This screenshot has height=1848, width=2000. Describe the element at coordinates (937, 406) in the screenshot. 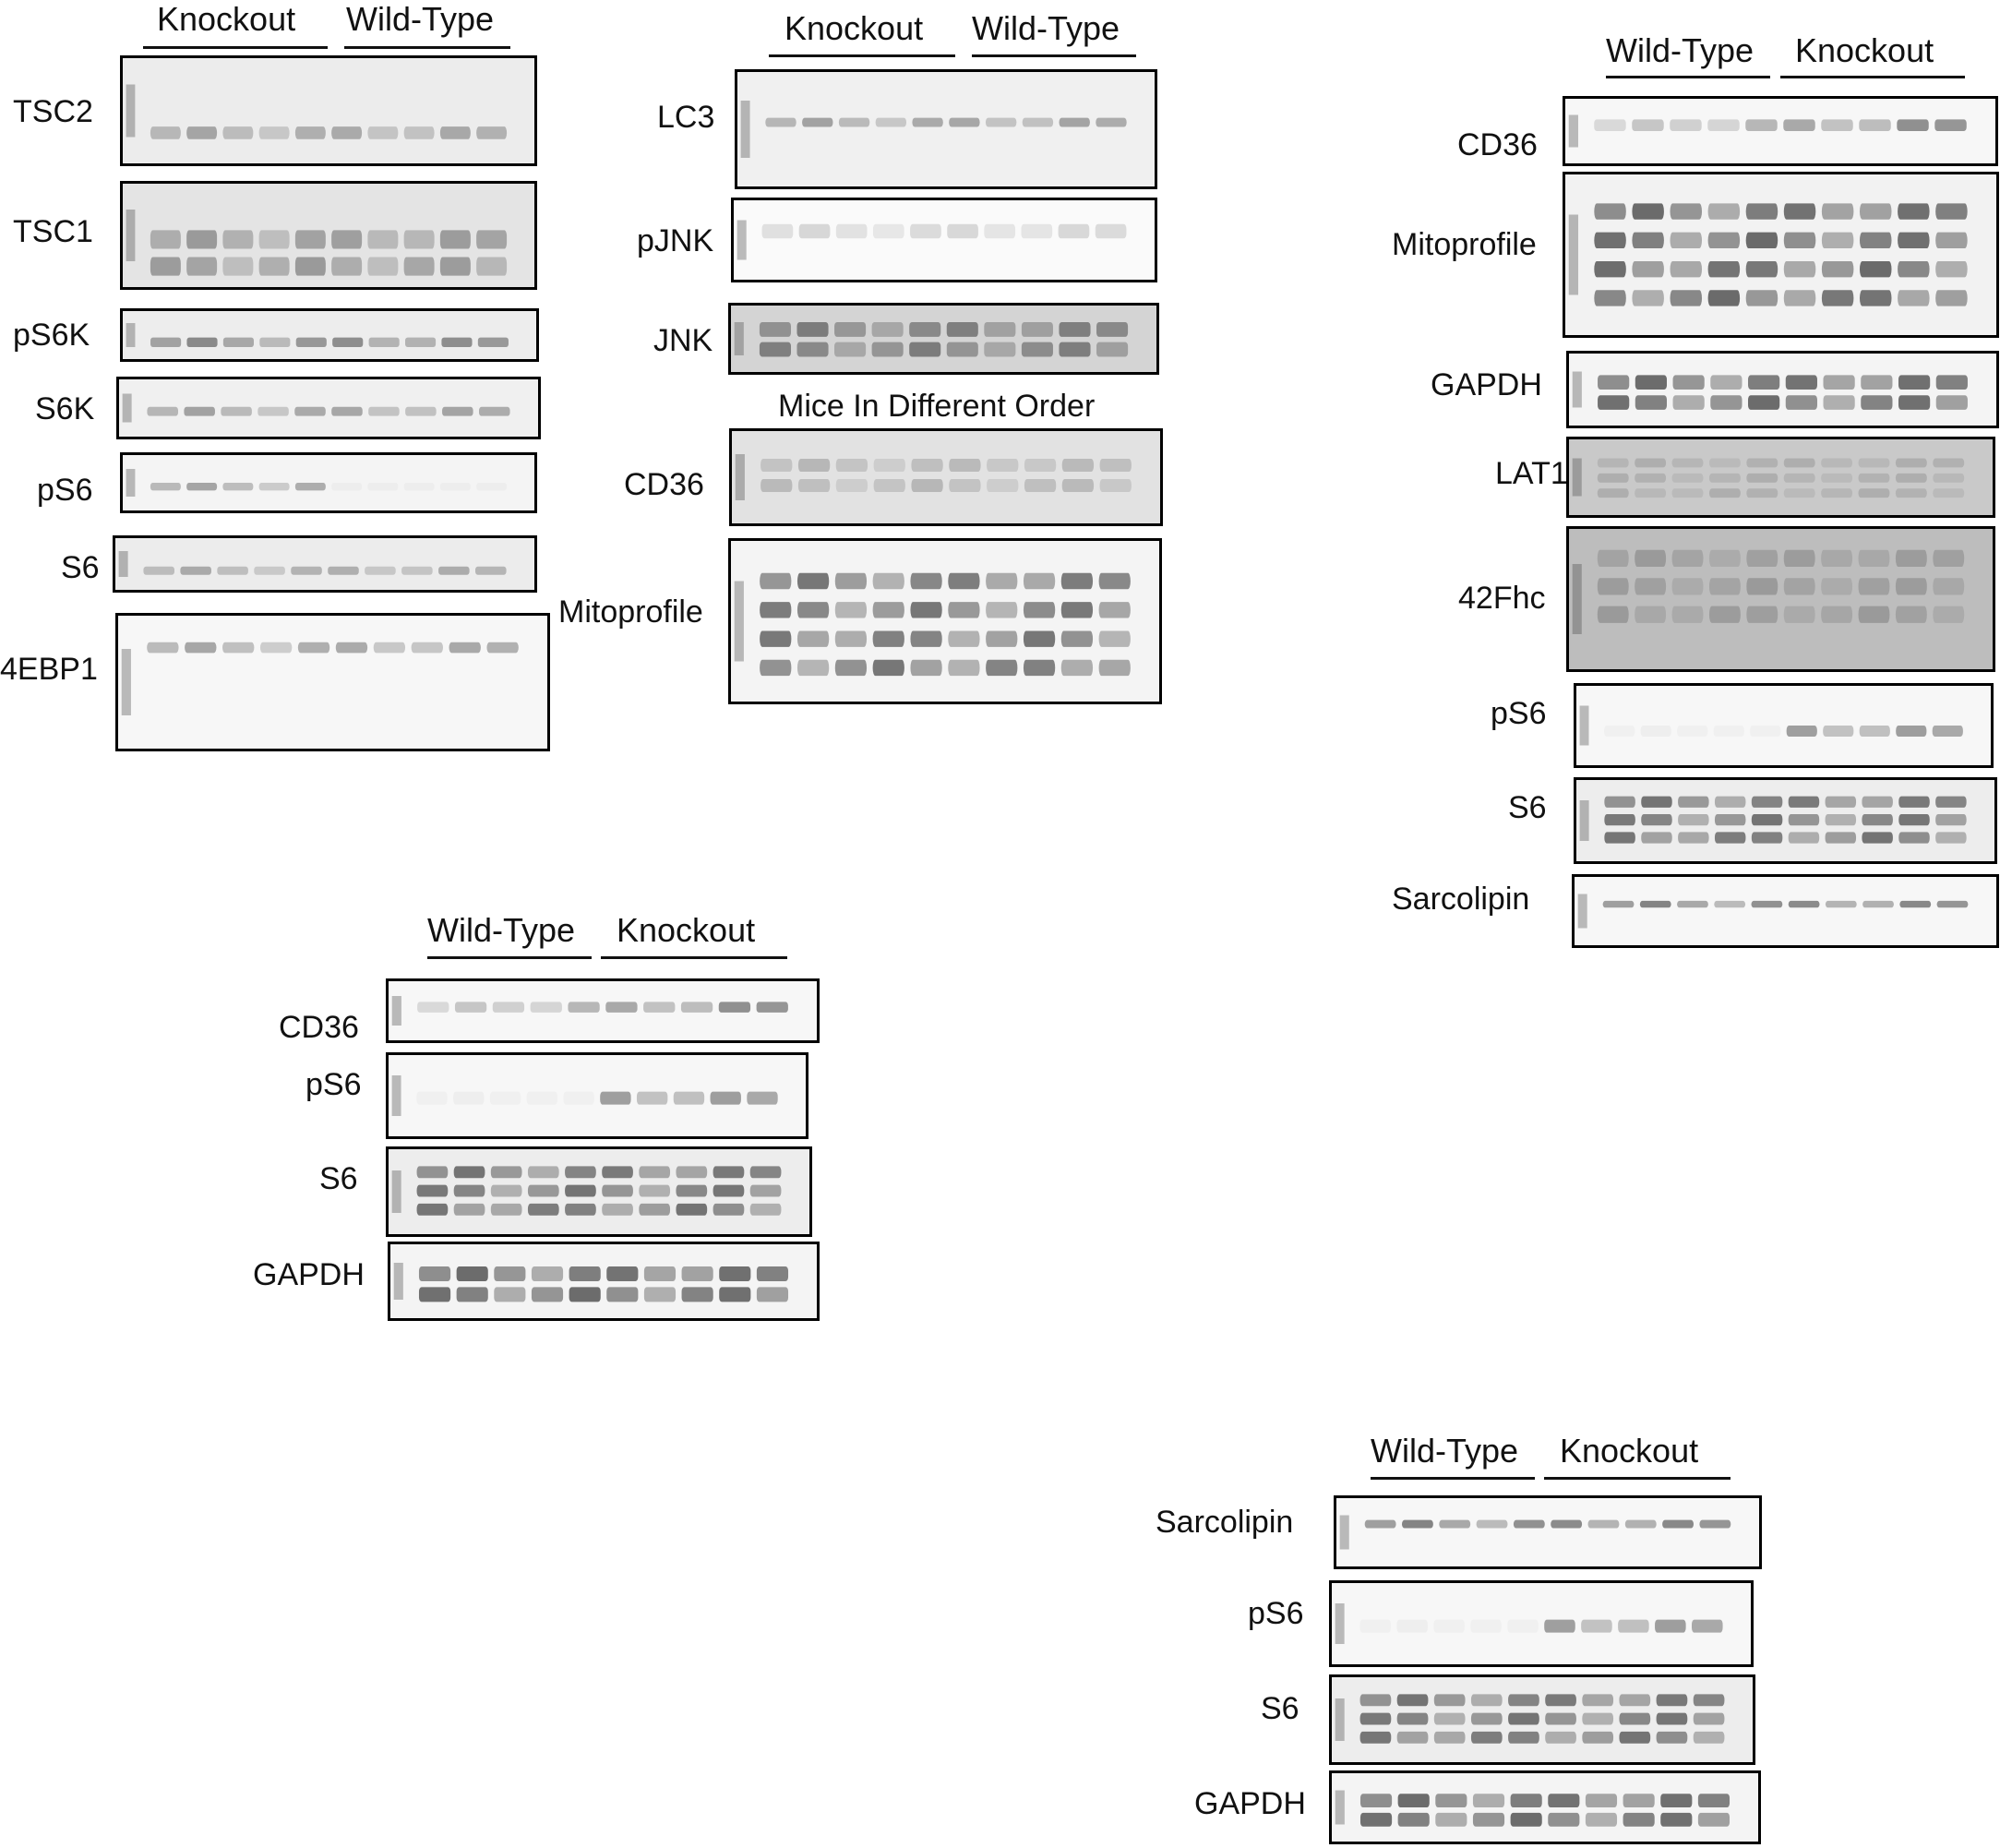

I see `panel-note: Mice In Different Order` at that location.